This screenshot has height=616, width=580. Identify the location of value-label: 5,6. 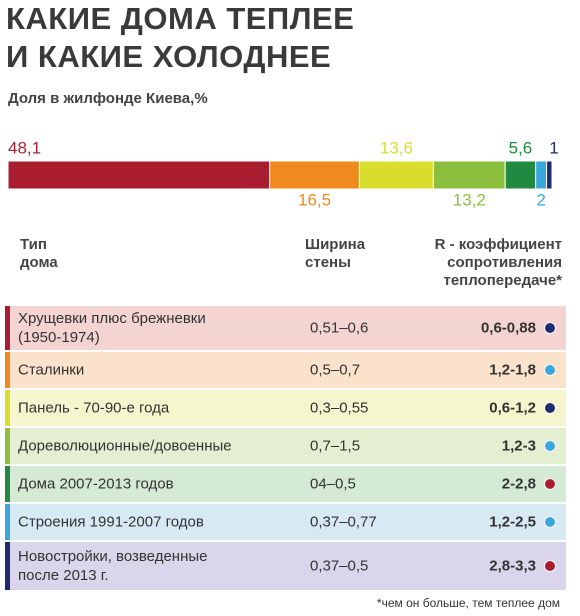
(521, 147).